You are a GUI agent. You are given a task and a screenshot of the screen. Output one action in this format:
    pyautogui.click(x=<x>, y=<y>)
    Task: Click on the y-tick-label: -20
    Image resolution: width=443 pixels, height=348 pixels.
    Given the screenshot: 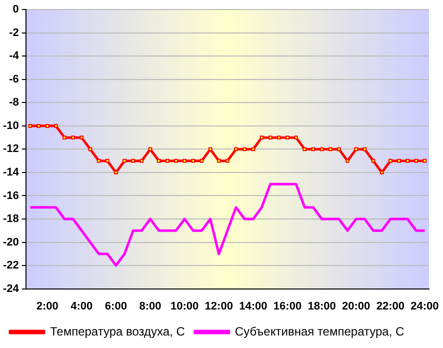 What is the action you would take?
    pyautogui.click(x=10, y=242)
    